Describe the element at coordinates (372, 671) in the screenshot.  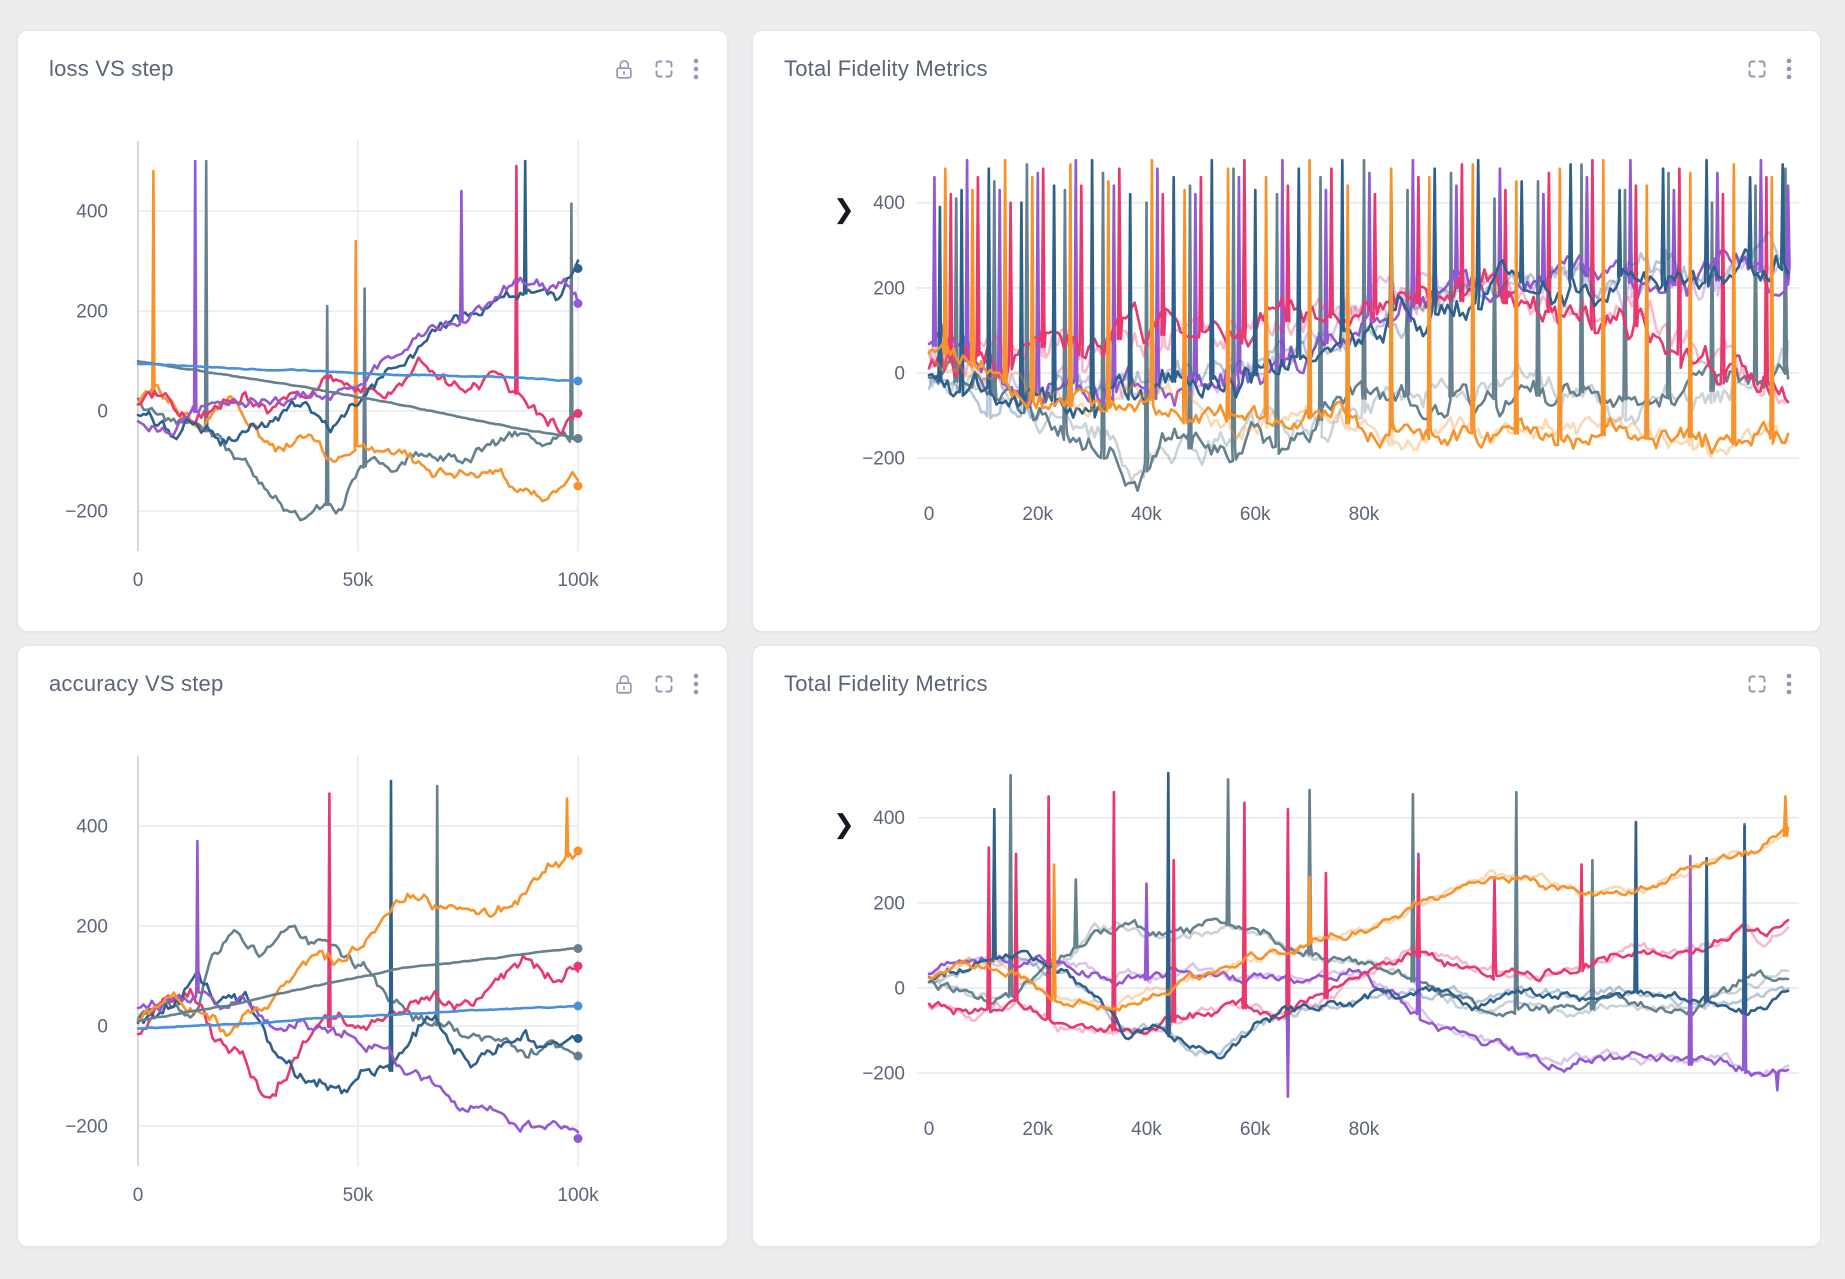
I see `panel-header: accuracy VS step` at that location.